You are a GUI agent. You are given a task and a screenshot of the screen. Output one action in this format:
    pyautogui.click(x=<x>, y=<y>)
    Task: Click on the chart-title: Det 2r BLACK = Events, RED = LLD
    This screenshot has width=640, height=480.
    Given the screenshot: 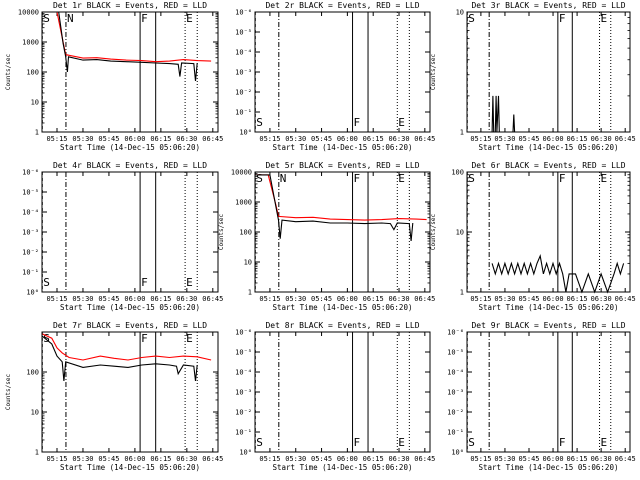 What is the action you would take?
    pyautogui.click(x=342, y=5)
    